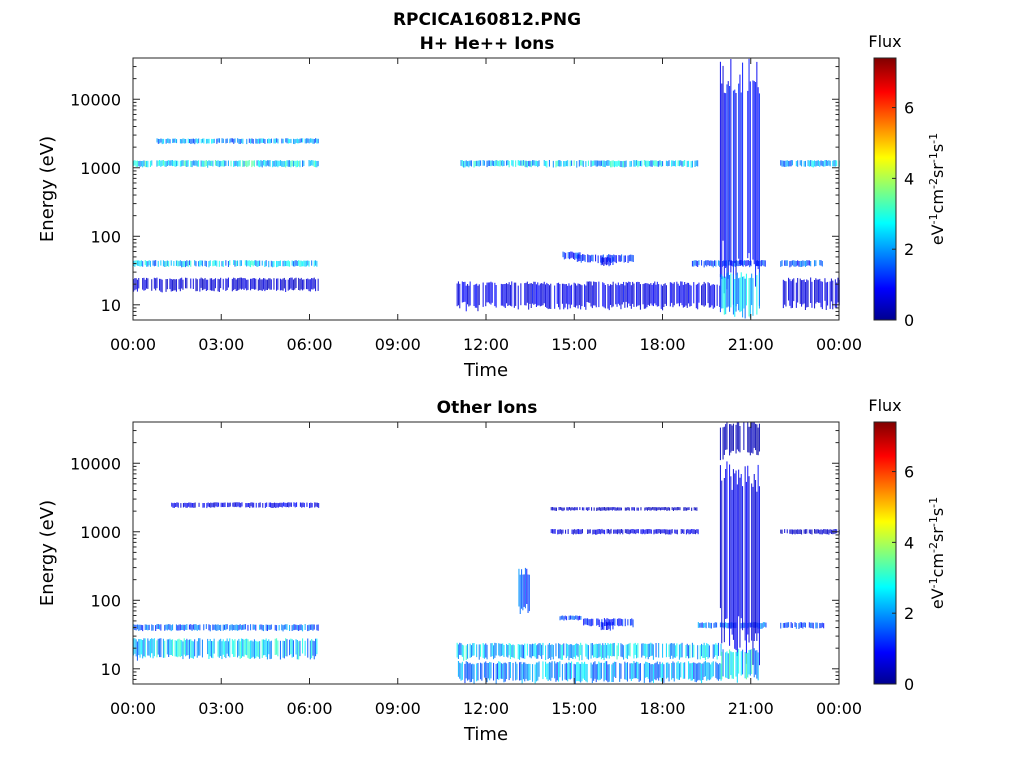 The image size is (1024, 772). Describe the element at coordinates (662, 708) in the screenshot. I see `x-tick-label: 18:00` at that location.